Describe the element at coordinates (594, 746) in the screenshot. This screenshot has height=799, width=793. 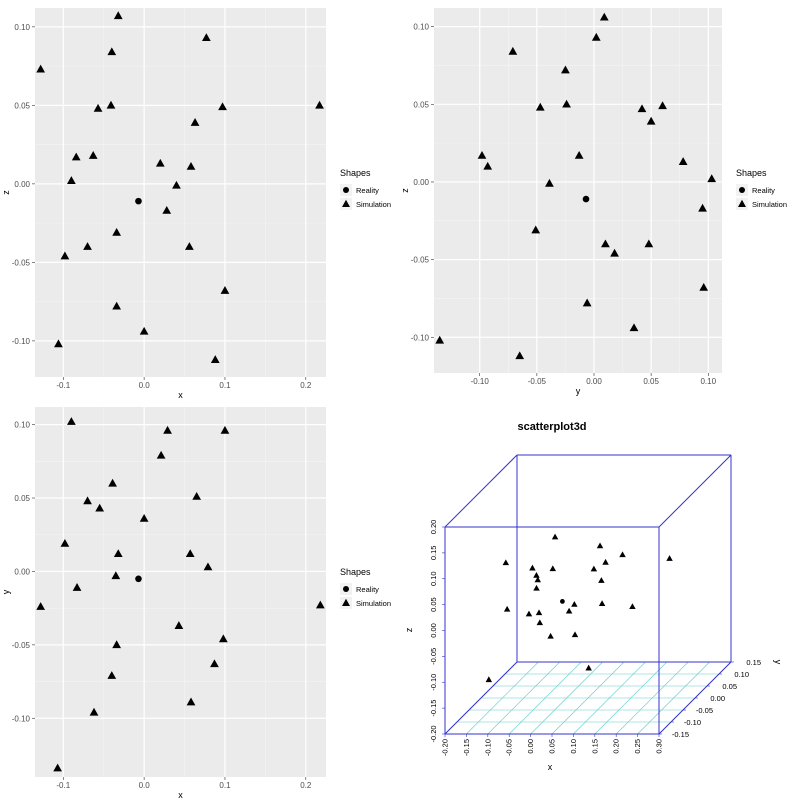
I see `x-tick-label: 0.15` at that location.